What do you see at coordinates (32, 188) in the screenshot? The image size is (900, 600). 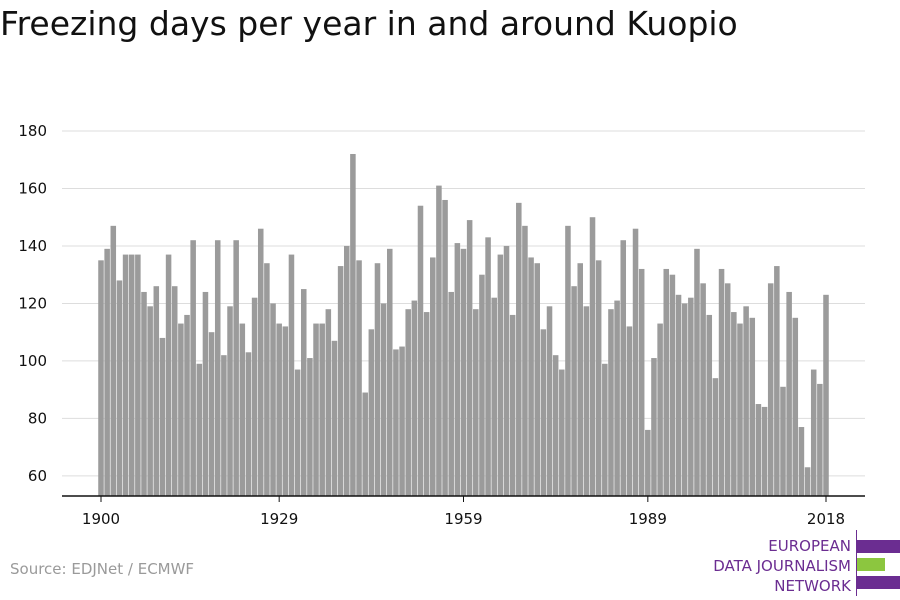 I see `y-tick-label: 160` at bounding box center [32, 188].